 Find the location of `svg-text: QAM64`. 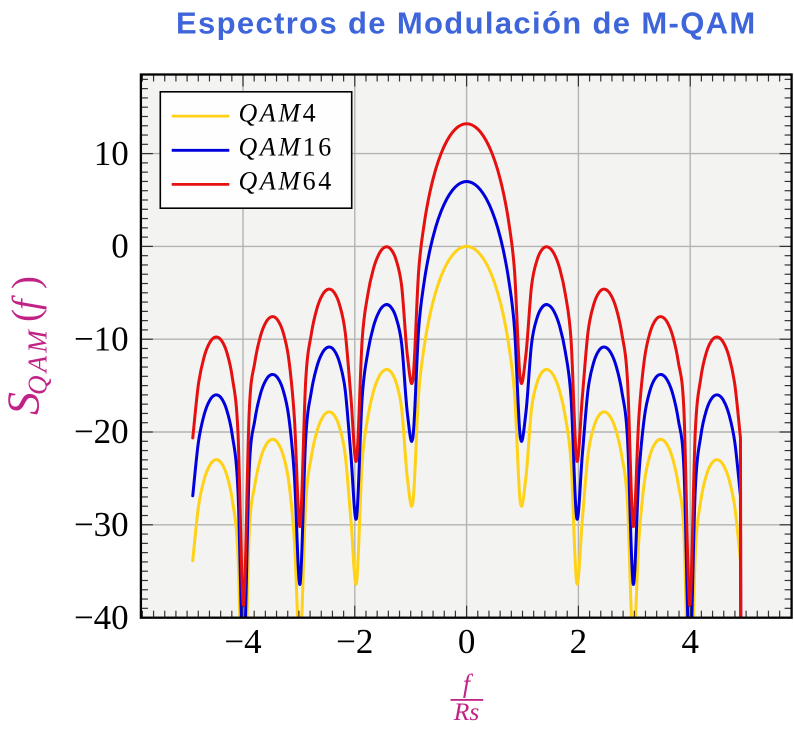

svg-text: QAM64 is located at coordinates (286, 180).